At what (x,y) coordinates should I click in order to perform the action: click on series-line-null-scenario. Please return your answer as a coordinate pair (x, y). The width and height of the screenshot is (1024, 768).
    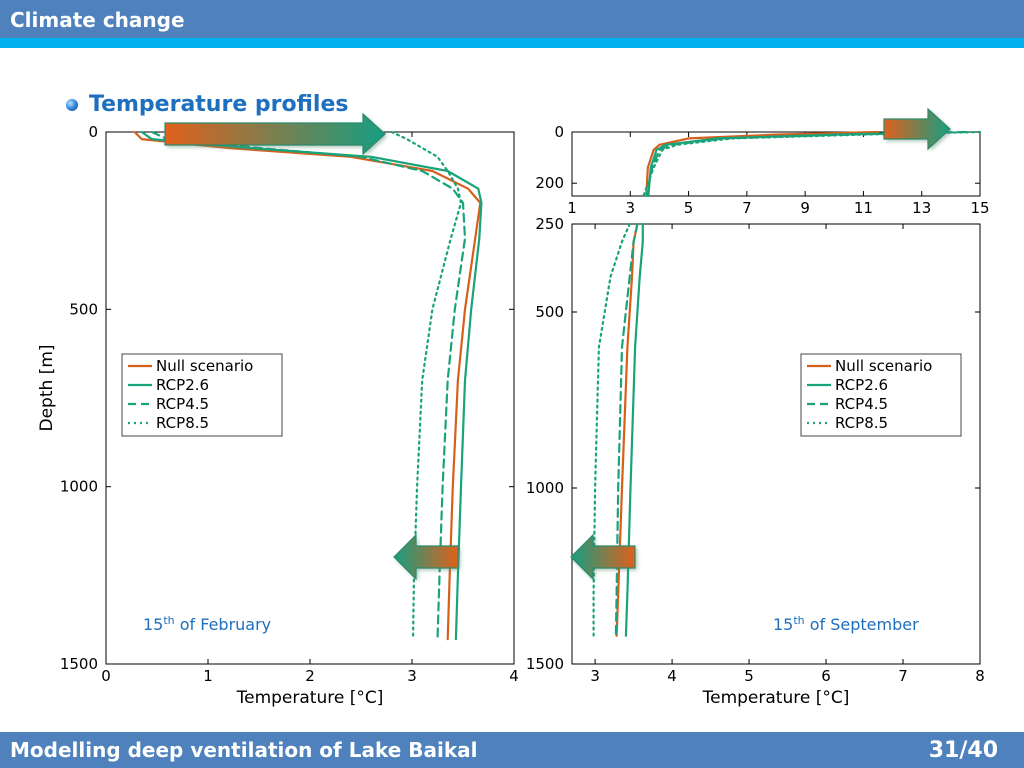
    Looking at the image, I should click on (762, 164).